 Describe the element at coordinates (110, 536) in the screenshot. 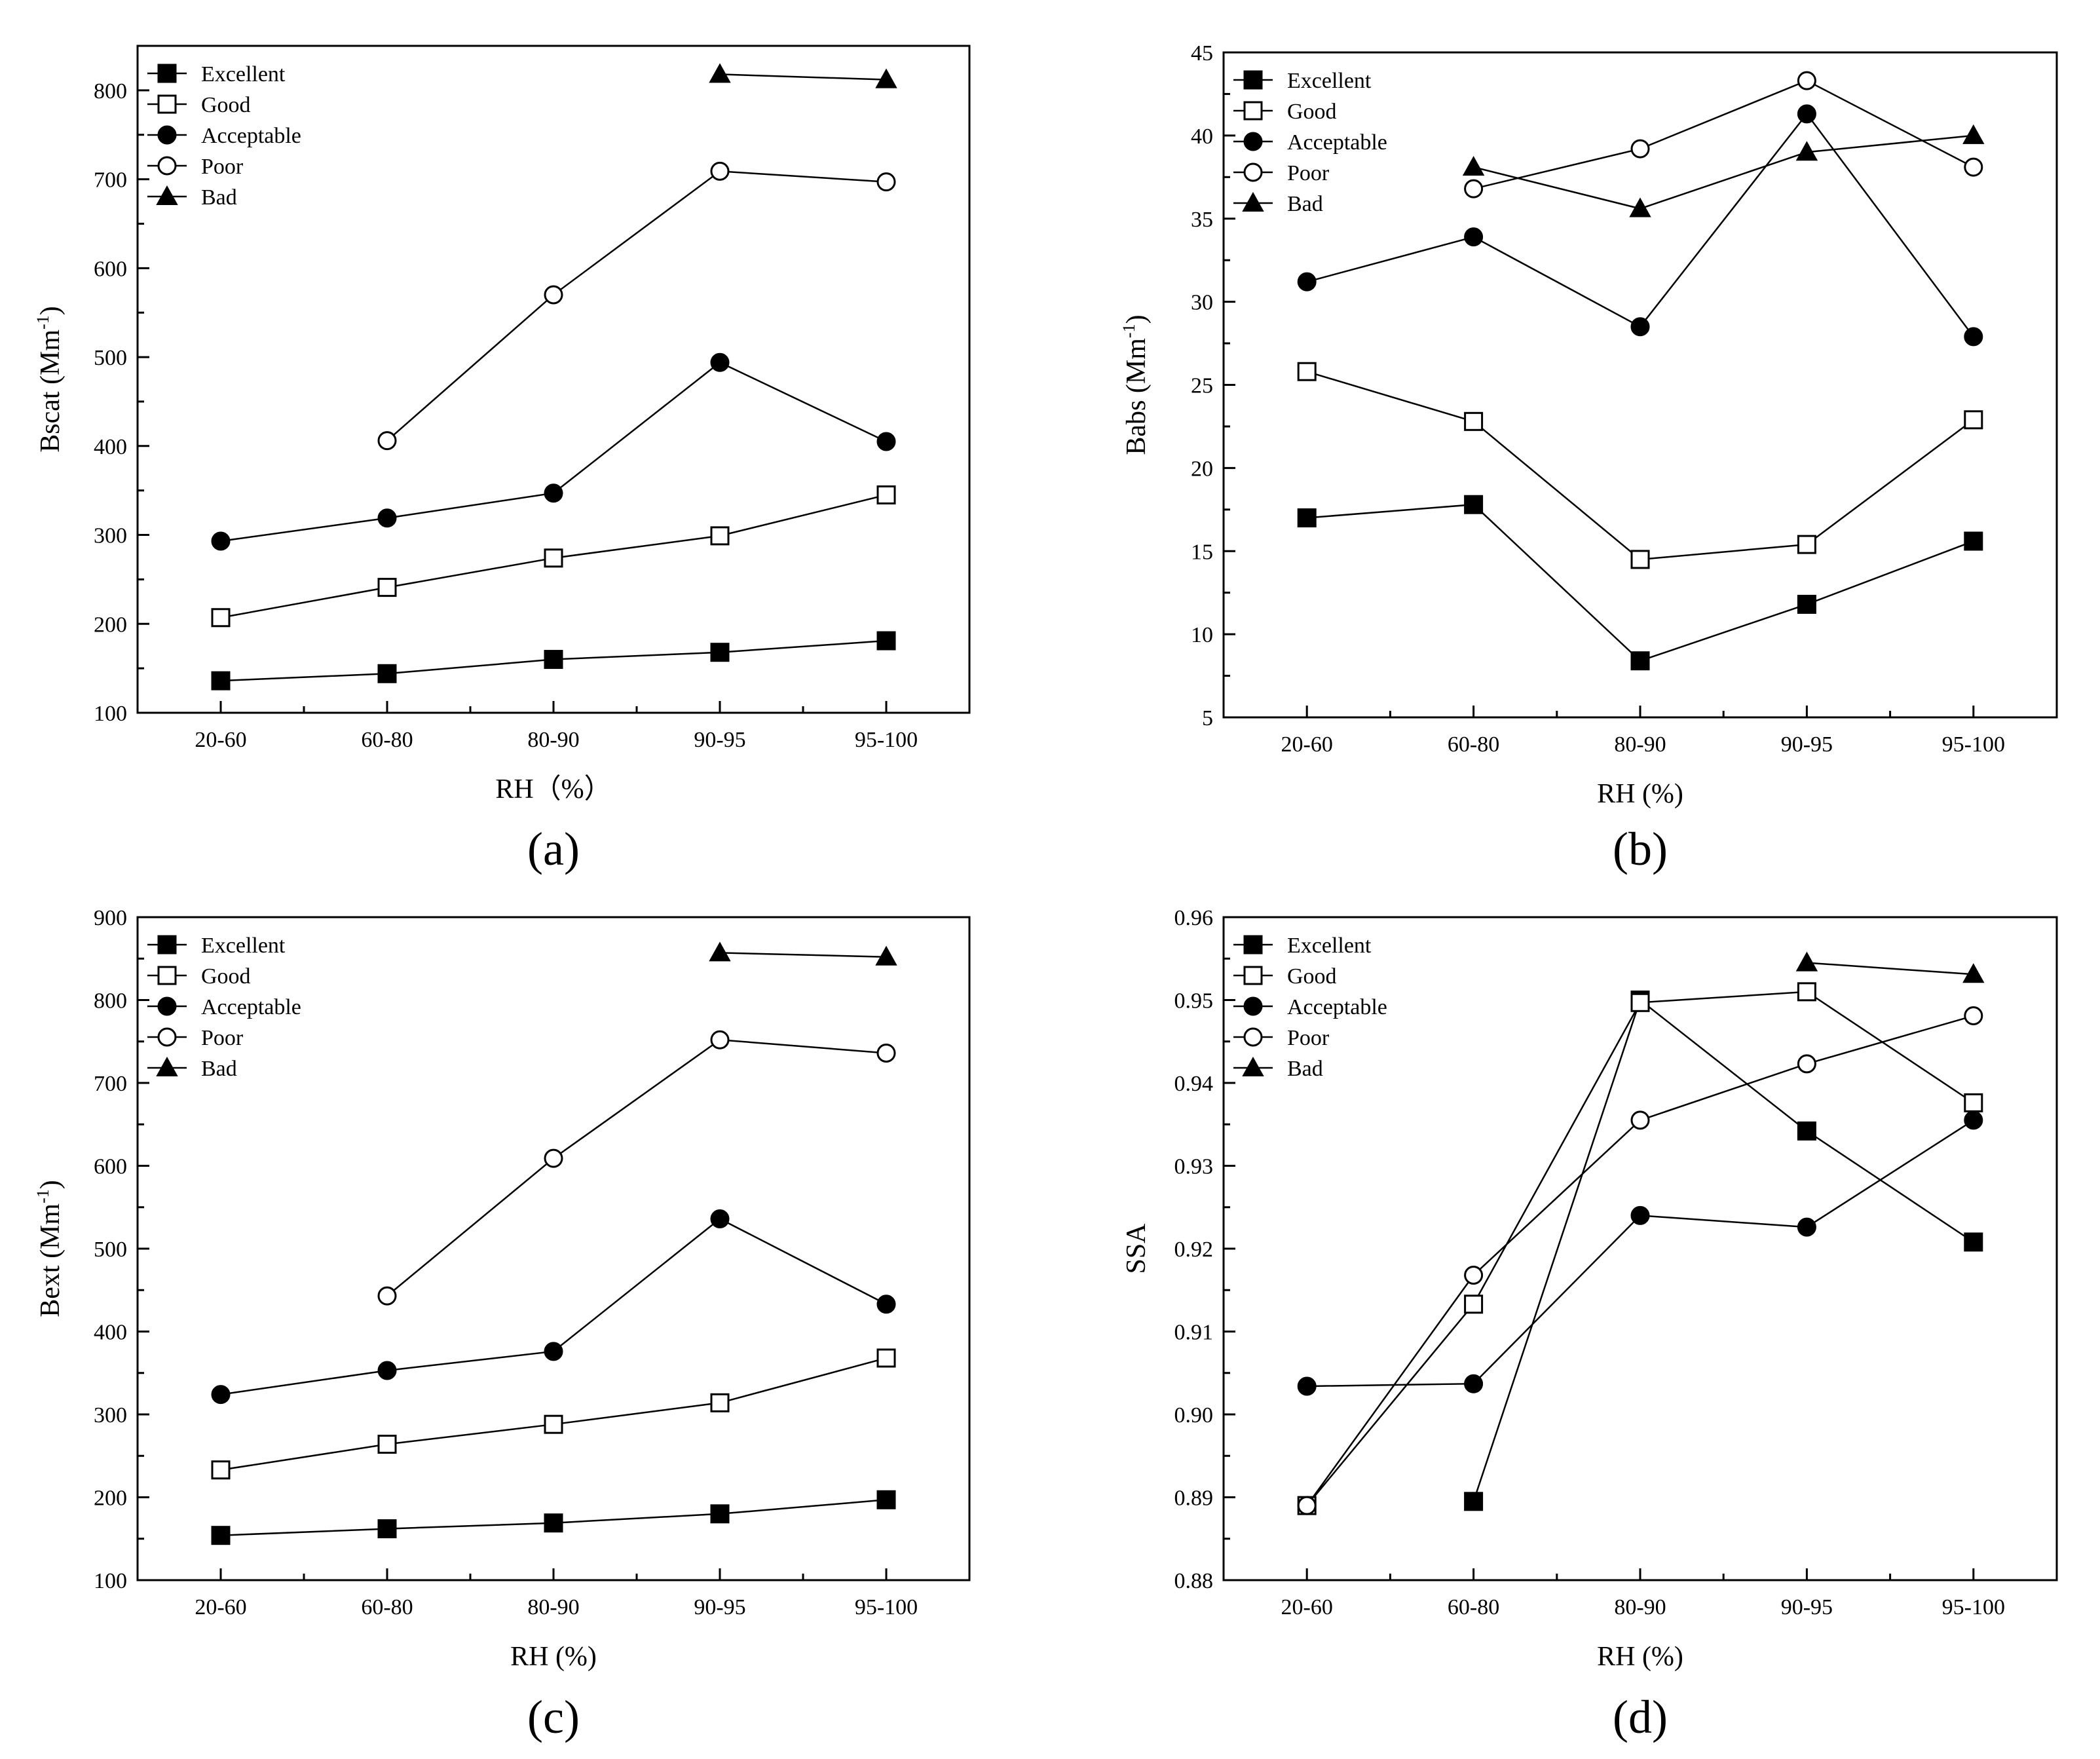

I see `y-tick-label: 300` at that location.